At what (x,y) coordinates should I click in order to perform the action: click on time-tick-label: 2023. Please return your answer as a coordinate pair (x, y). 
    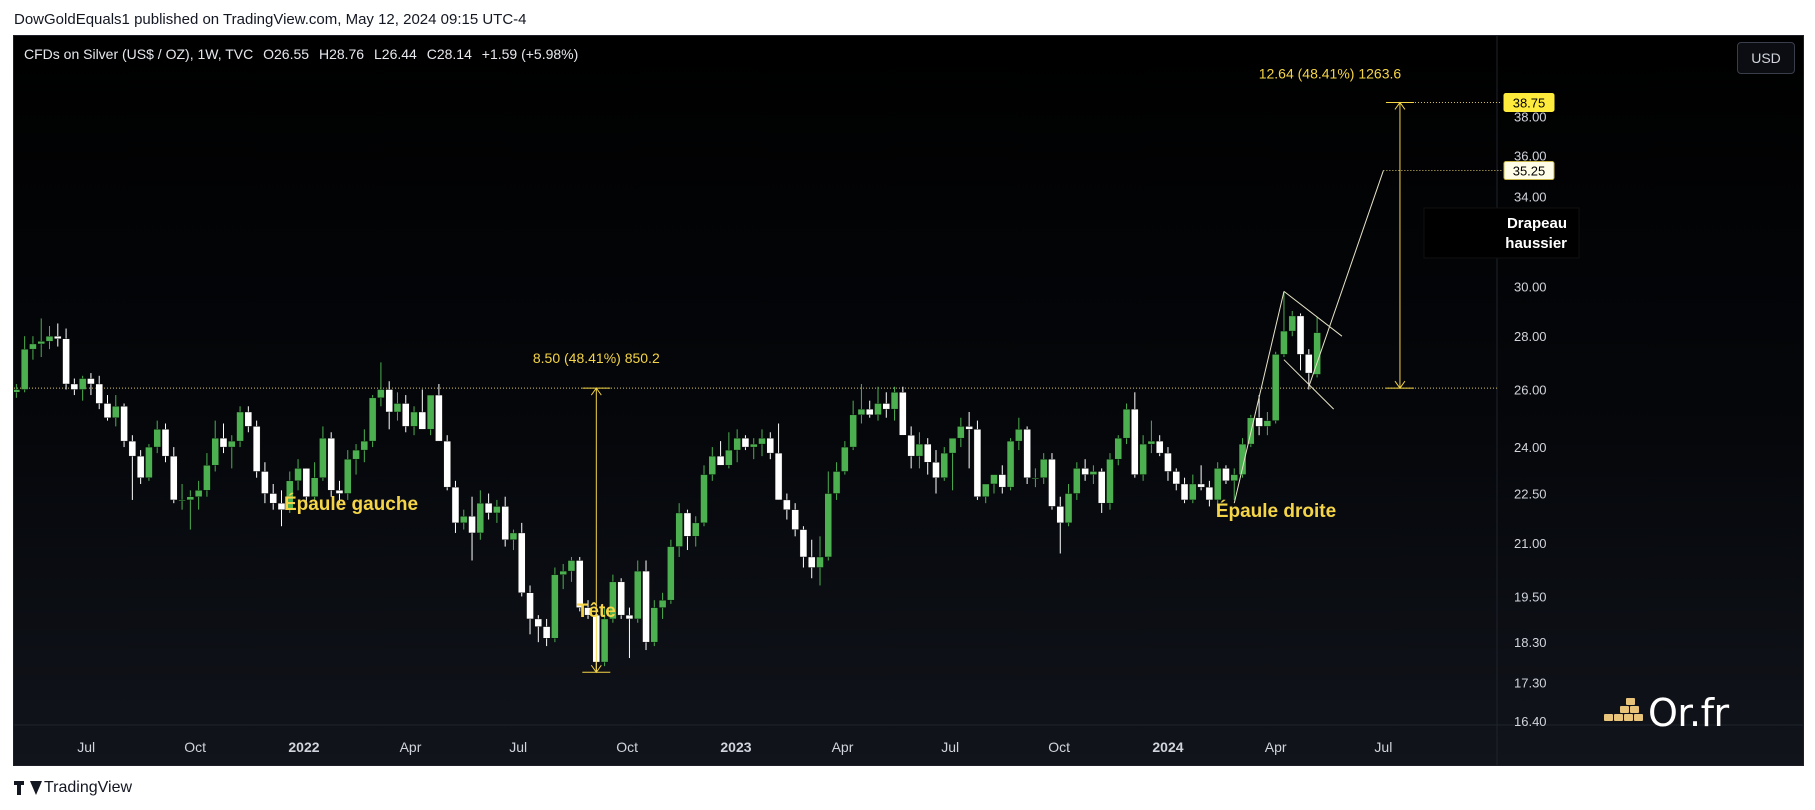
    Looking at the image, I should click on (735, 747).